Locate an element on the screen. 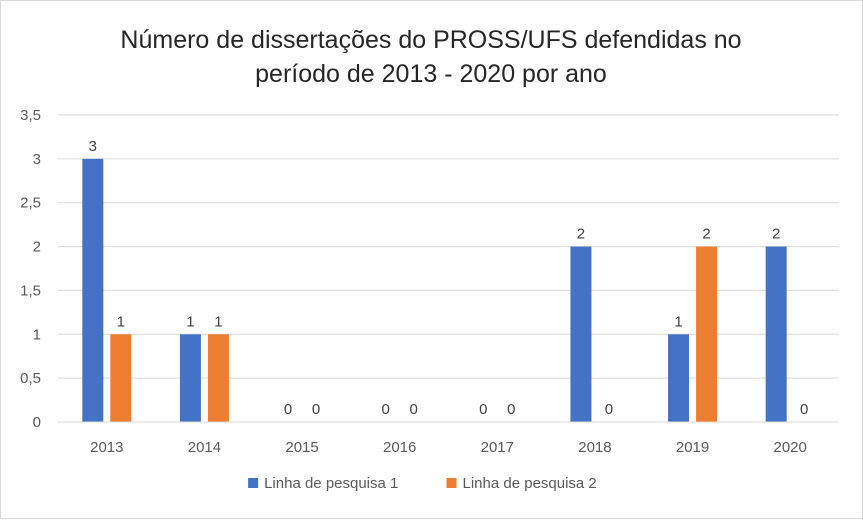  x-tick-label: 2015 is located at coordinates (301, 447).